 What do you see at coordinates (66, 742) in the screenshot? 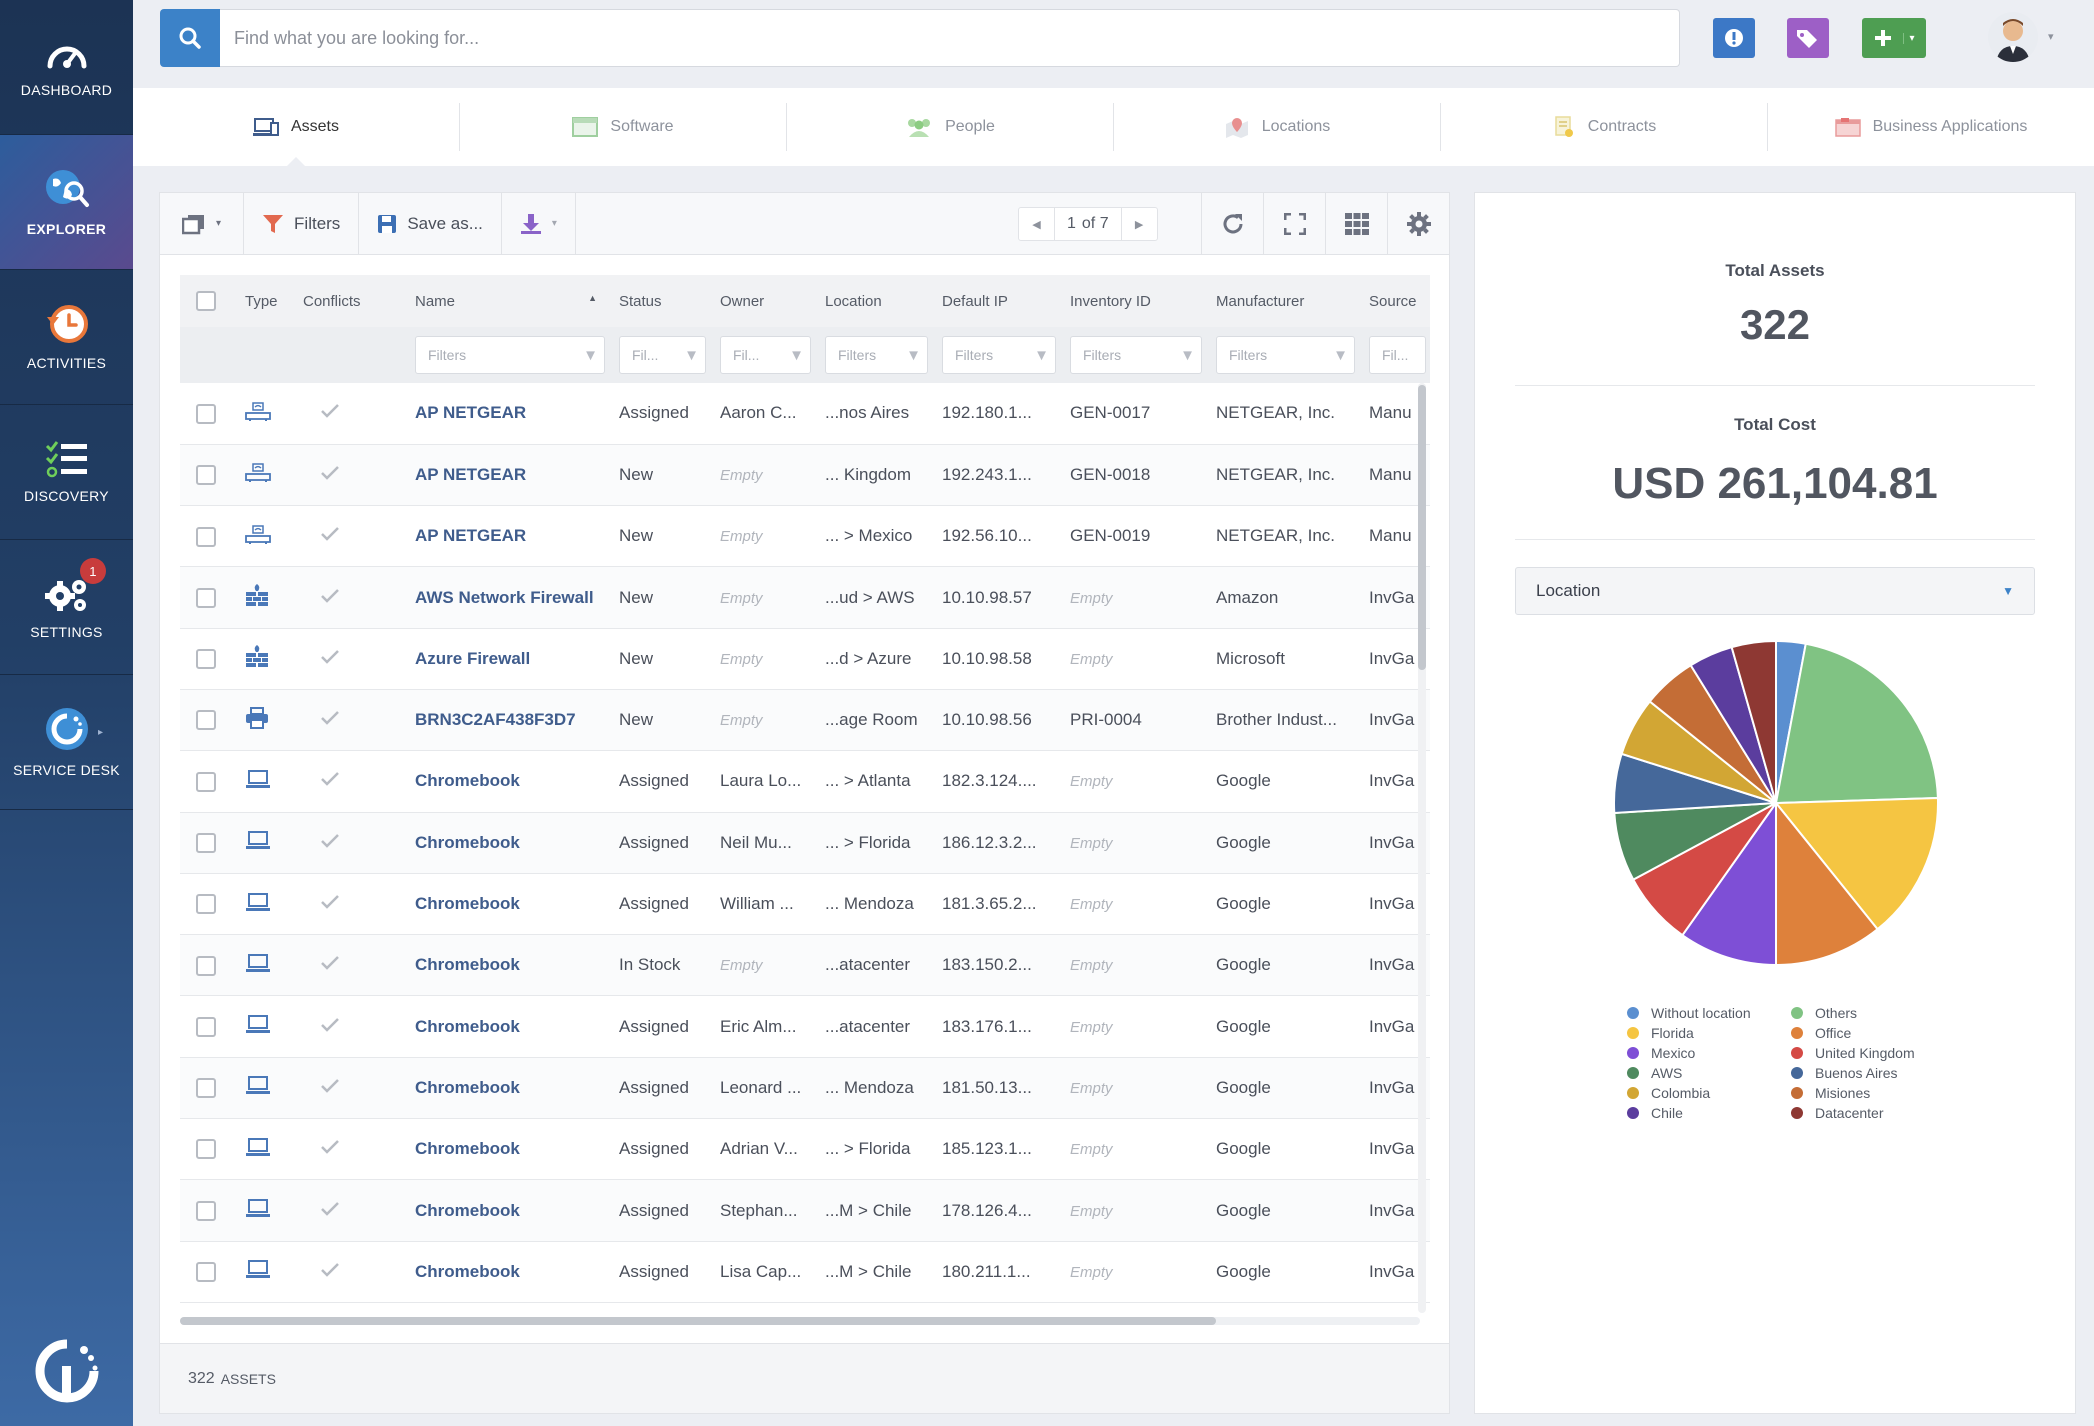
I see `sidebar-item-service-desk: ▸ SERVICE DESK` at bounding box center [66, 742].